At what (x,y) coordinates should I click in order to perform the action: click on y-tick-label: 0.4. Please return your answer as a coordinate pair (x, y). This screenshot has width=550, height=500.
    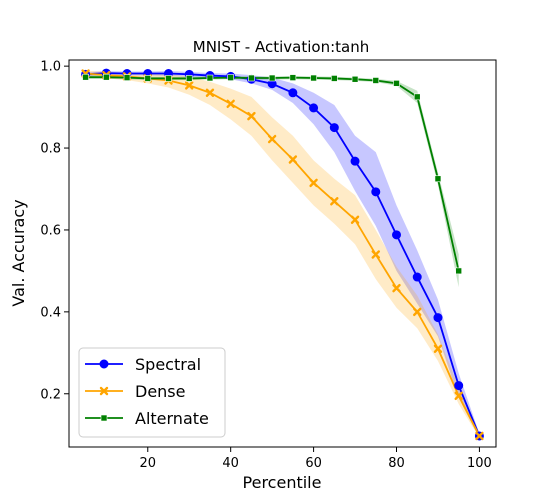
    Looking at the image, I should click on (50, 312).